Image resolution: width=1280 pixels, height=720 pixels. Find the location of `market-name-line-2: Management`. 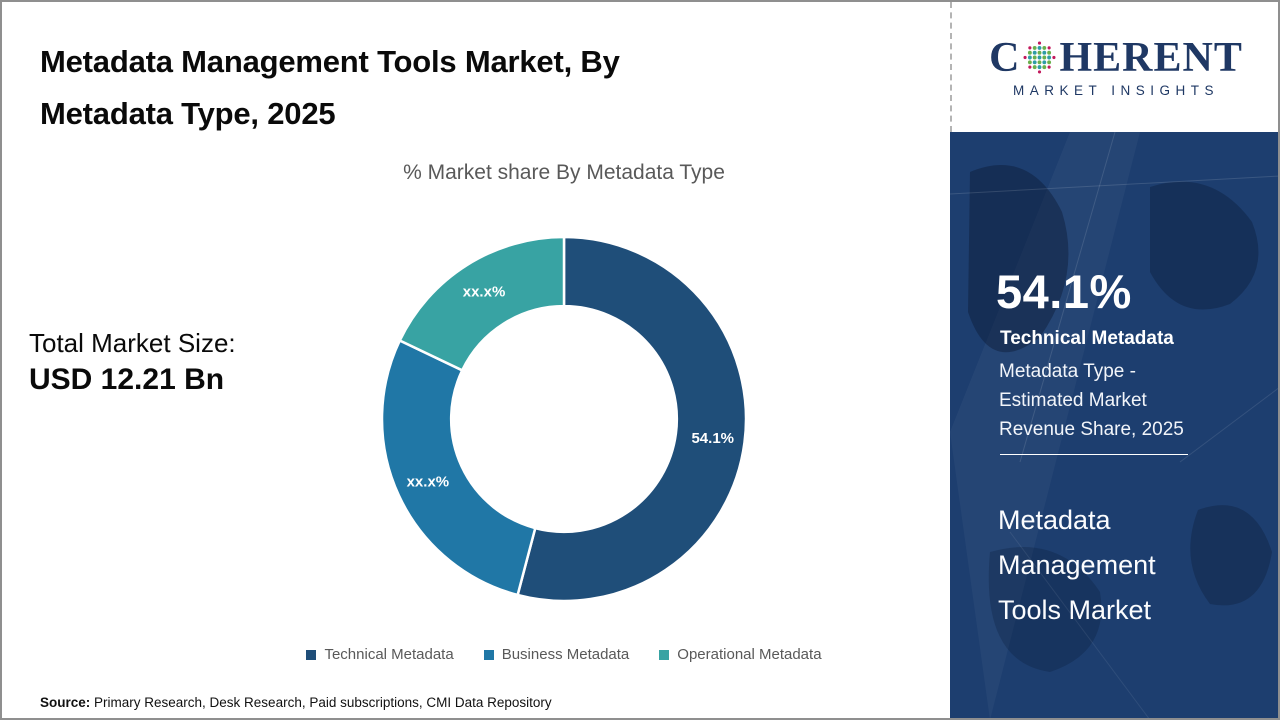

market-name-line-2: Management is located at coordinates (1077, 565).